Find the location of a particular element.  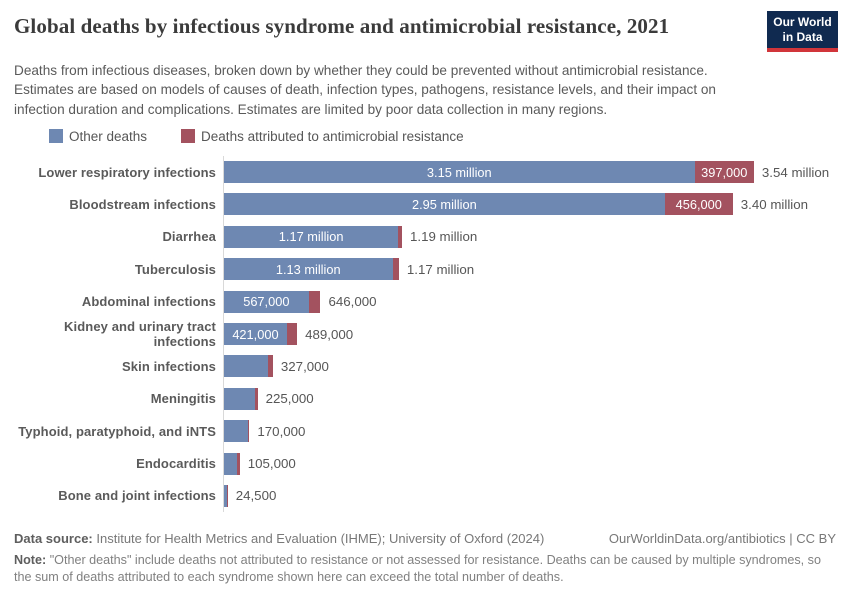

bar-segment-other-value: 2.95 million is located at coordinates (444, 204).